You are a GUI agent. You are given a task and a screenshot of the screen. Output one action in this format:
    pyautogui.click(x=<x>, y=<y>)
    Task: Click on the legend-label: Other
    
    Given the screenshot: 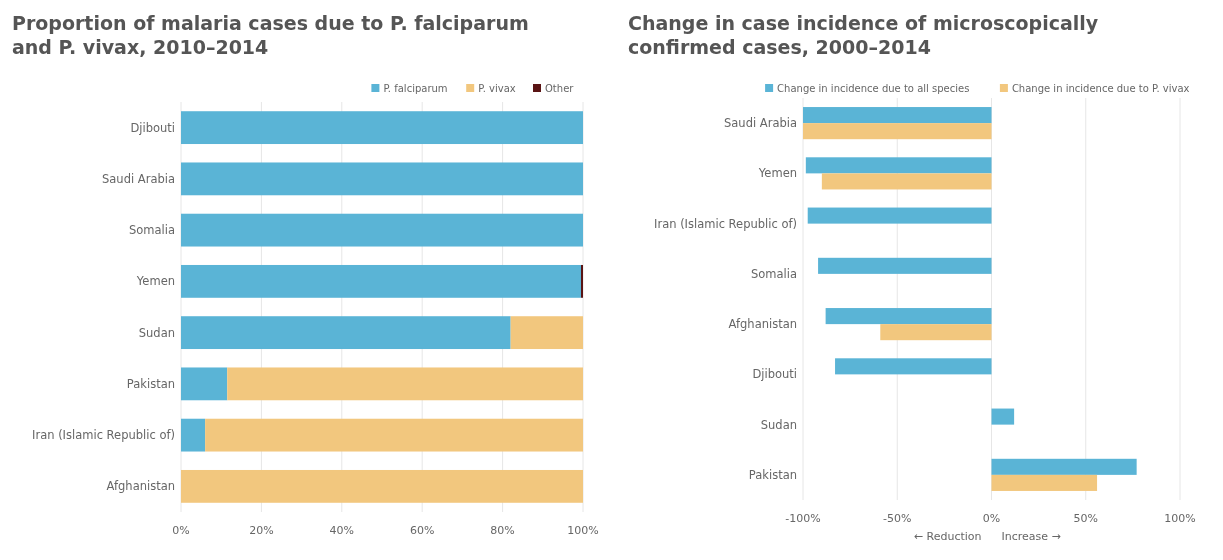 What is the action you would take?
    pyautogui.click(x=560, y=88)
    